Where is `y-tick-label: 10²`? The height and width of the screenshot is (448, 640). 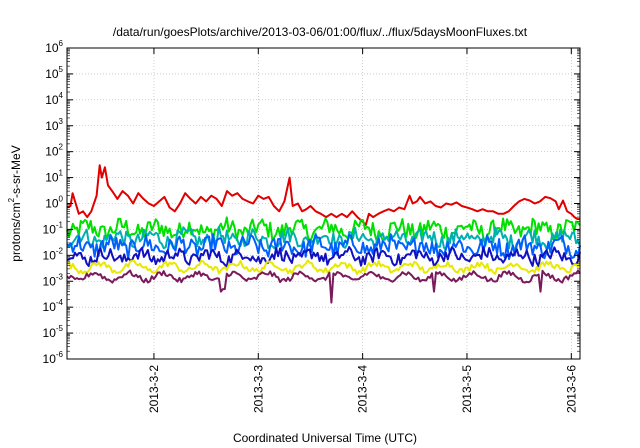
y-tick-label: 10² is located at coordinates (54, 151).